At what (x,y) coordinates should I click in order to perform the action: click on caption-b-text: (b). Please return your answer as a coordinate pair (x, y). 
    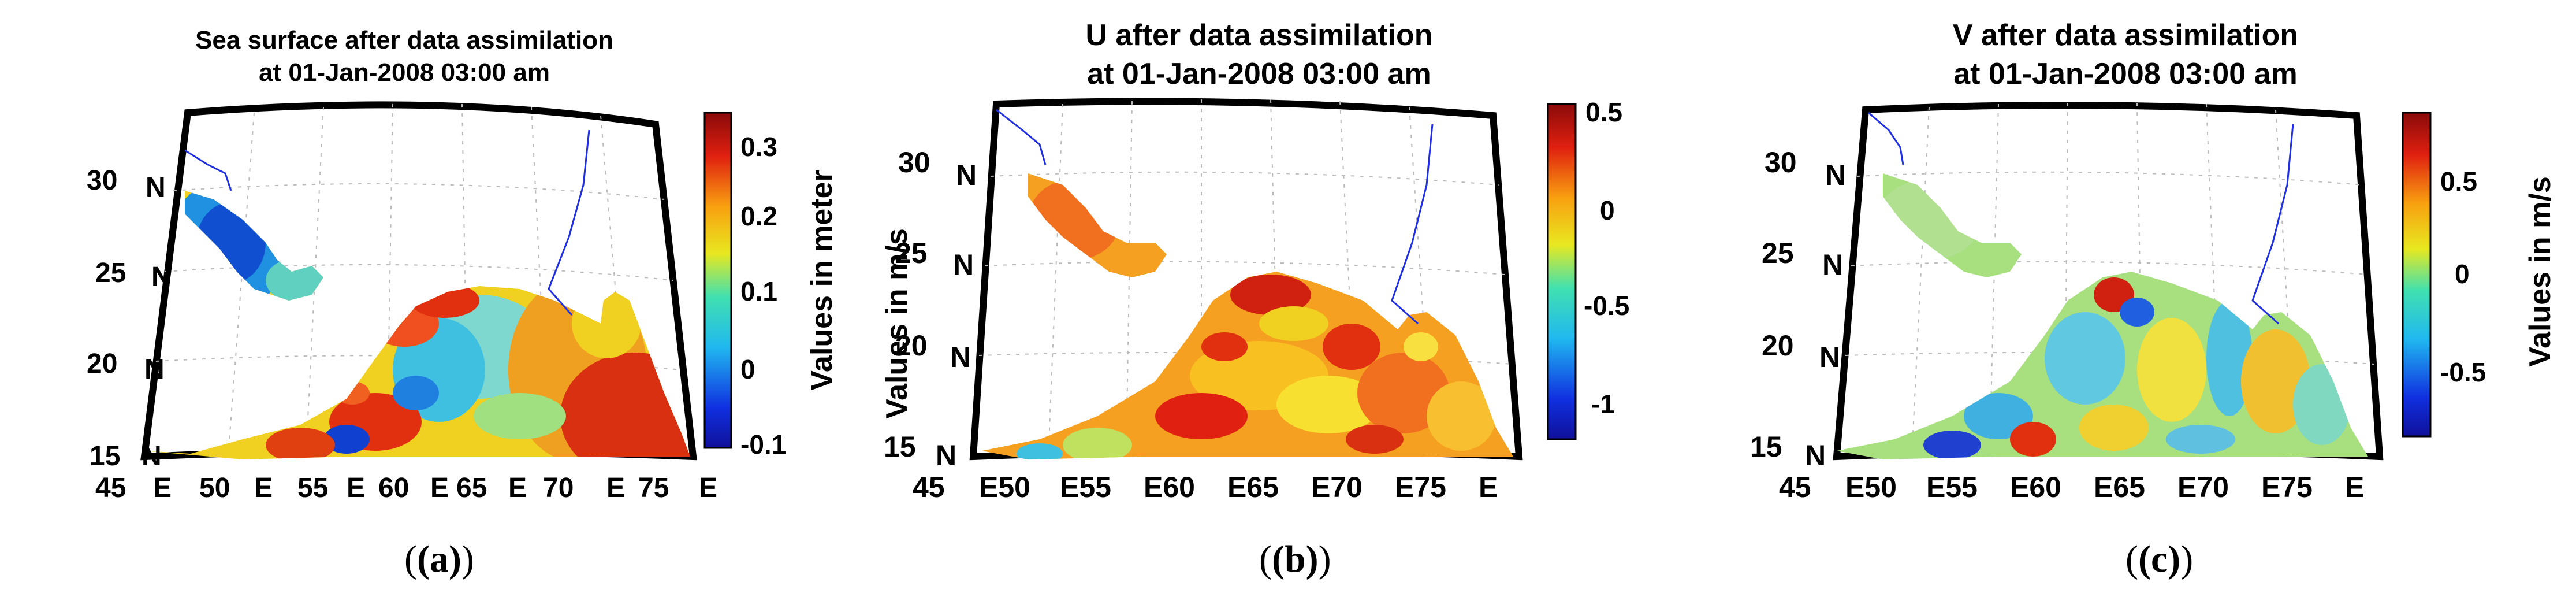
    Looking at the image, I should click on (1295, 559).